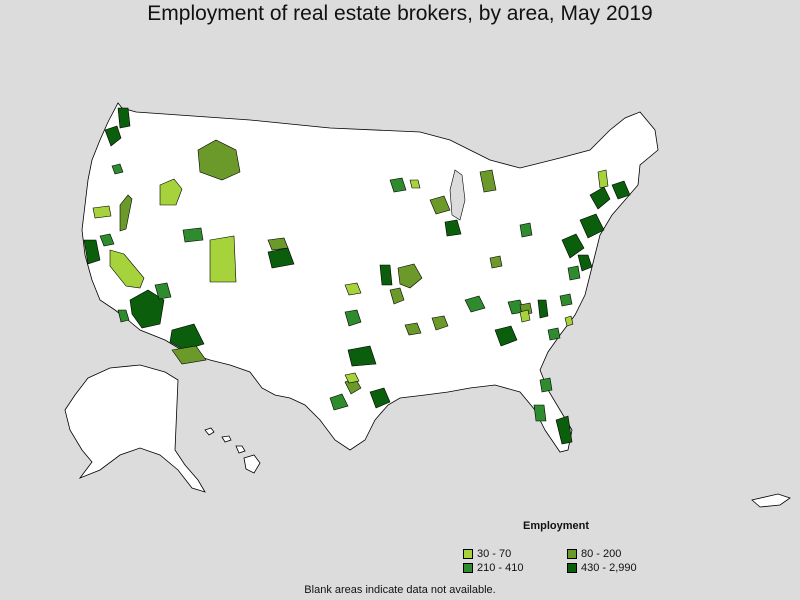 This screenshot has height=600, width=800. Describe the element at coordinates (400, 590) in the screenshot. I see `footnote: Blank areas indicate data not available.` at that location.